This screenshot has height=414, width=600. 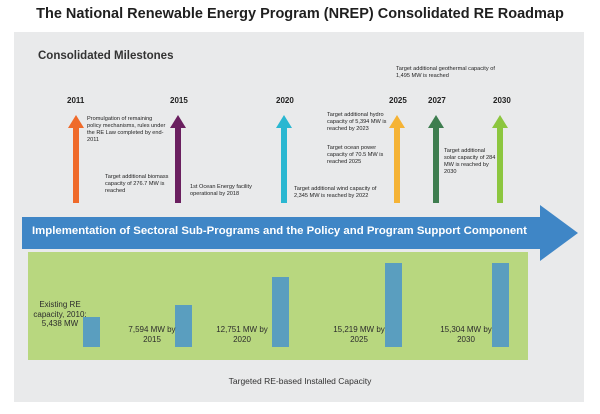 What do you see at coordinates (183, 326) in the screenshot?
I see `capacity-bar-2015` at bounding box center [183, 326].